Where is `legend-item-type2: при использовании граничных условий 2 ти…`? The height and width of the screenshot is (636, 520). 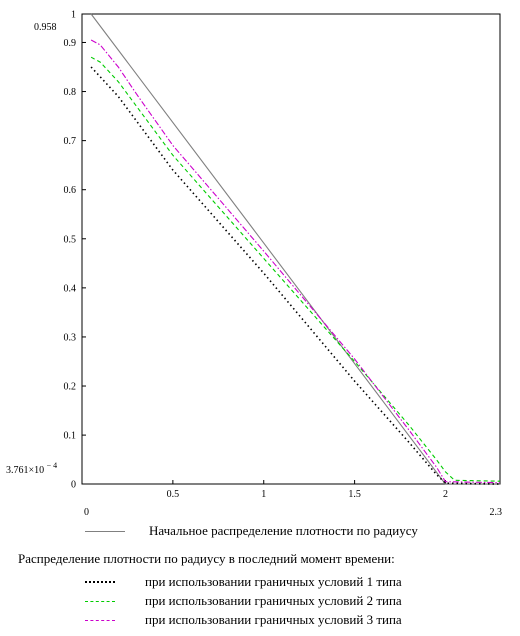 legend-item-type2: при использовании граничных условий 2 ти… is located at coordinates (243, 601).